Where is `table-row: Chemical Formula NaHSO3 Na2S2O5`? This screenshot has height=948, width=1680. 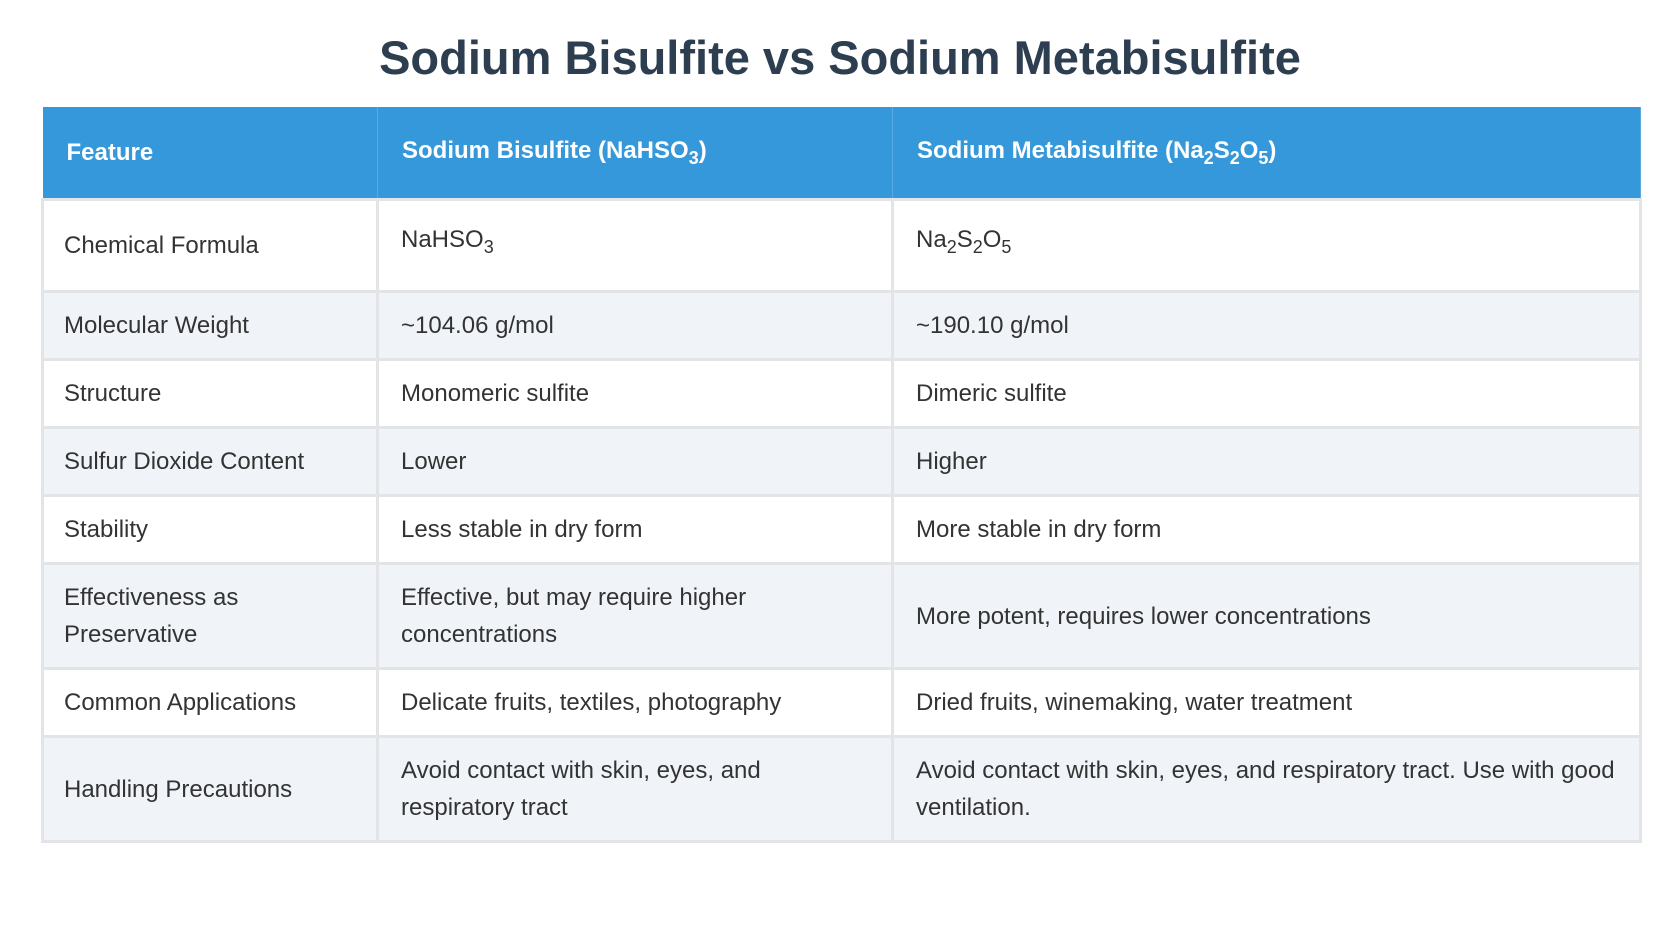 table-row: Chemical Formula NaHSO3 Na2S2O5 is located at coordinates (841, 245).